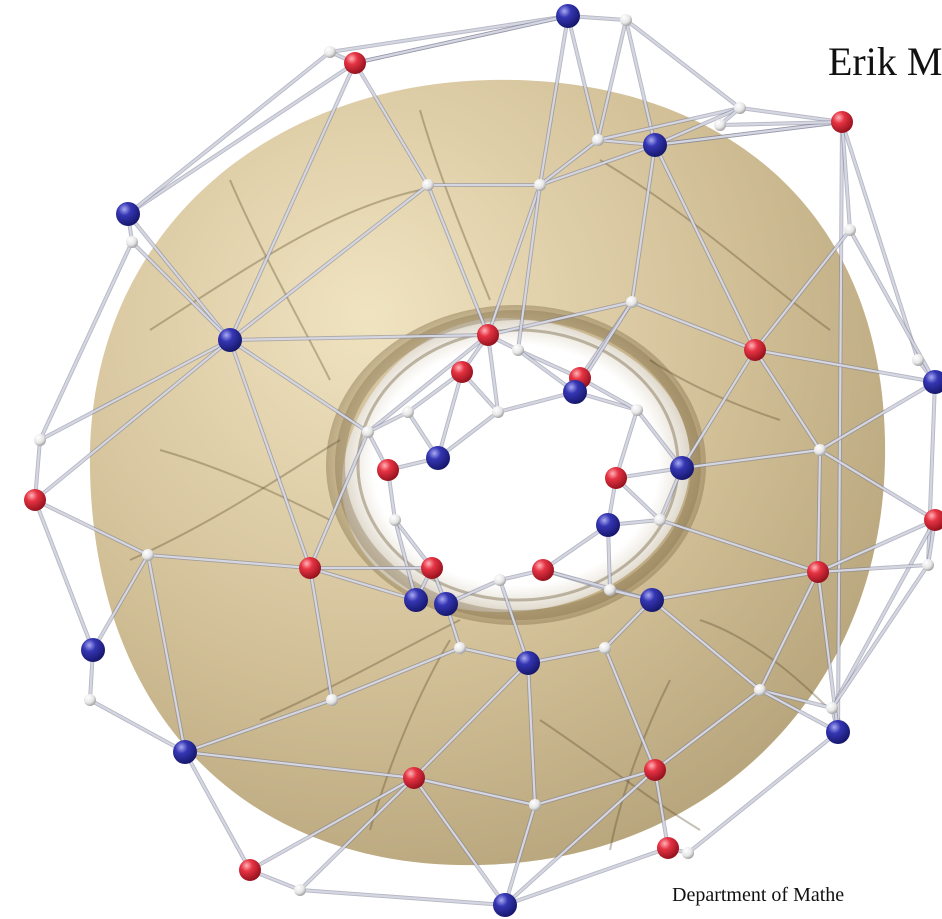 This screenshot has width=942, height=919. I want to click on author-name: Erik M, so click(885, 61).